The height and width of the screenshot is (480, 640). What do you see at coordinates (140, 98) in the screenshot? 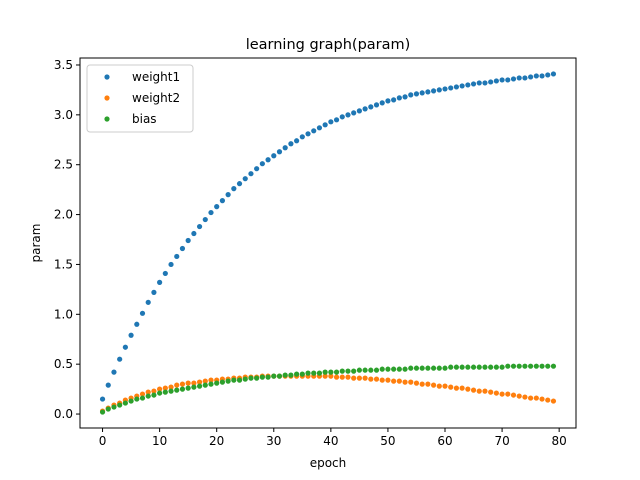
I see `legend-box` at bounding box center [140, 98].